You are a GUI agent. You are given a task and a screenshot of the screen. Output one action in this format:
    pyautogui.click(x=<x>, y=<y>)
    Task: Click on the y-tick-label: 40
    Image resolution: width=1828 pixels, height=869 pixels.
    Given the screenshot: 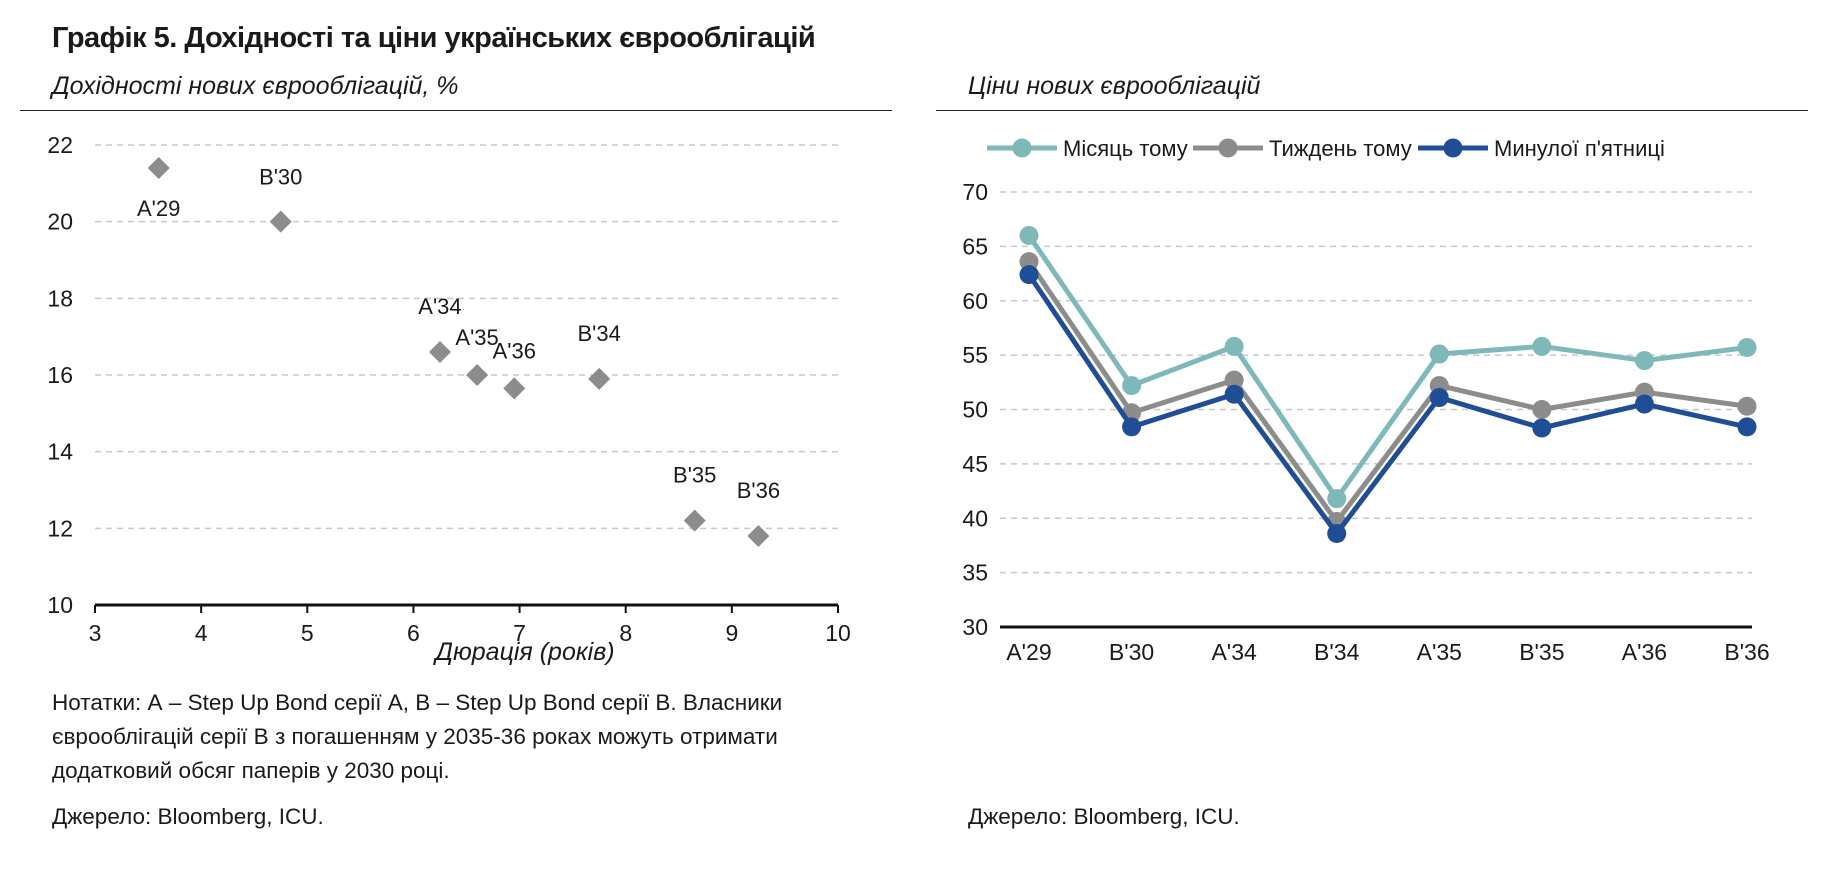 What is the action you would take?
    pyautogui.click(x=975, y=518)
    